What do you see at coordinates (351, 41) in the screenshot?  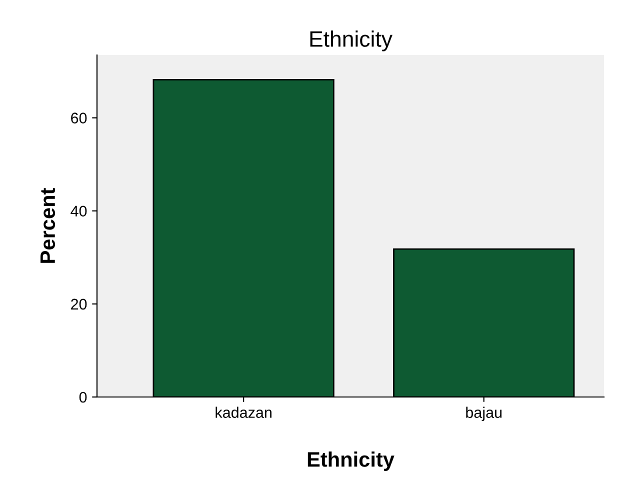 I see `chart-title: Ethnicity` at bounding box center [351, 41].